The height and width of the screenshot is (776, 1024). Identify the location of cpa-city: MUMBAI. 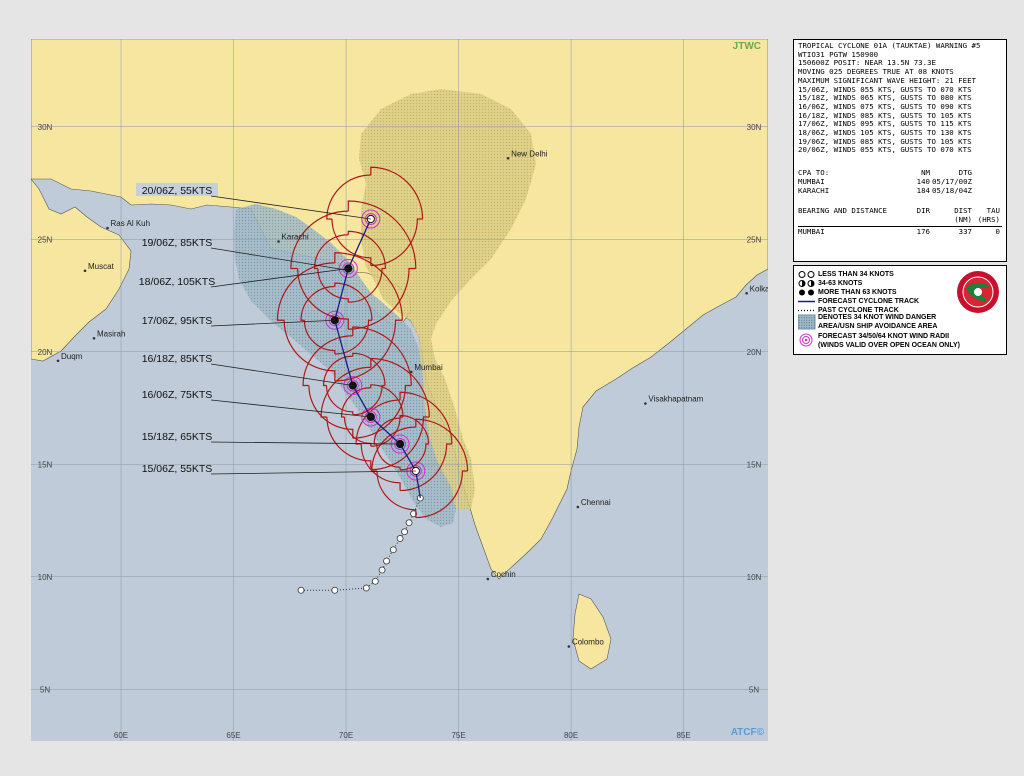
(811, 181).